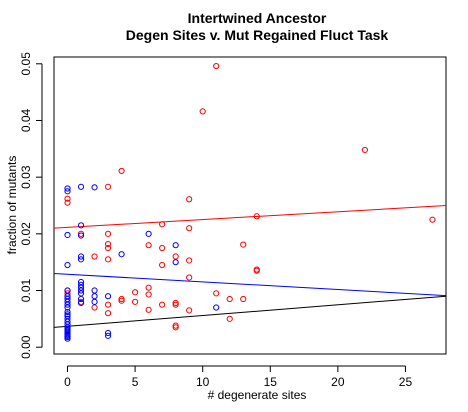  What do you see at coordinates (26, 234) in the screenshot?
I see `y-tick-label: 0.02` at bounding box center [26, 234].